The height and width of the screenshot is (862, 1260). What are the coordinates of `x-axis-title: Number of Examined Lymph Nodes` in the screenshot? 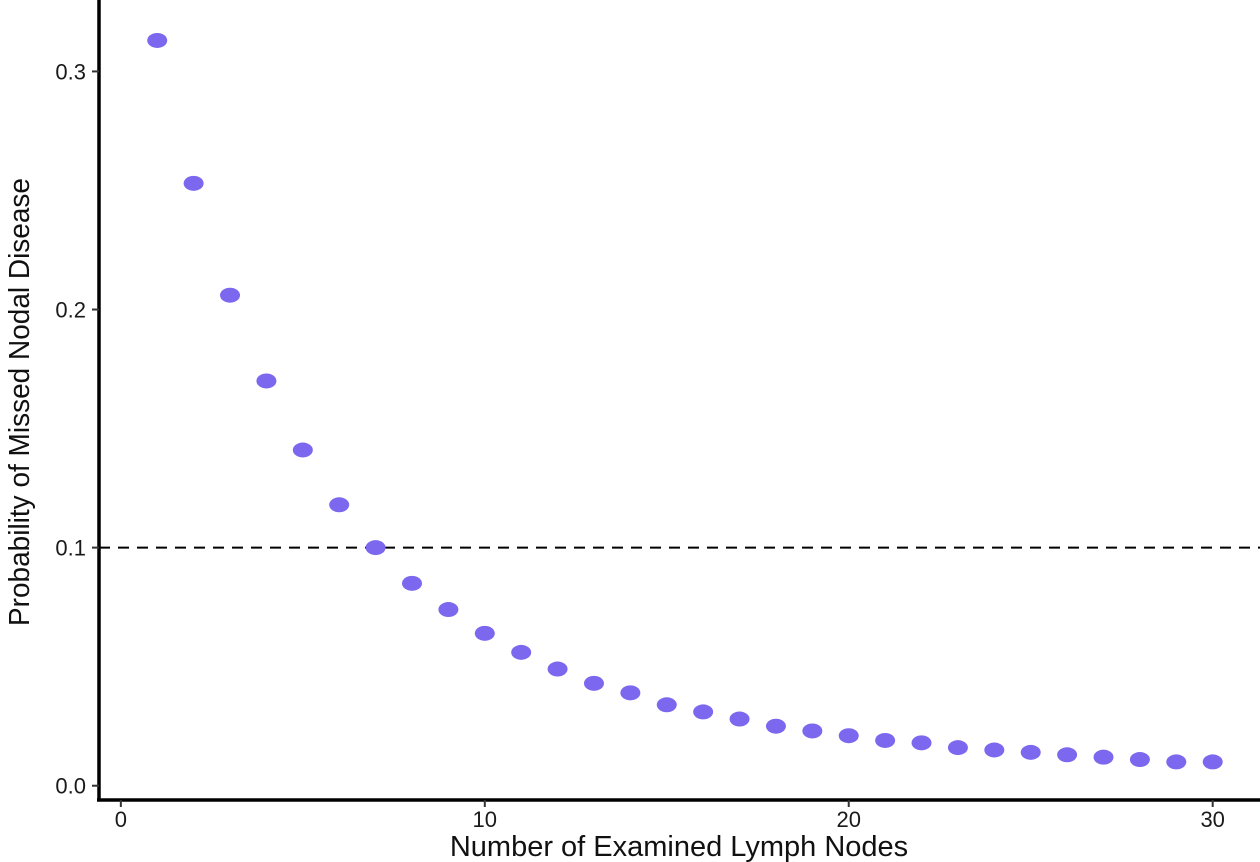 It's located at (679, 846).